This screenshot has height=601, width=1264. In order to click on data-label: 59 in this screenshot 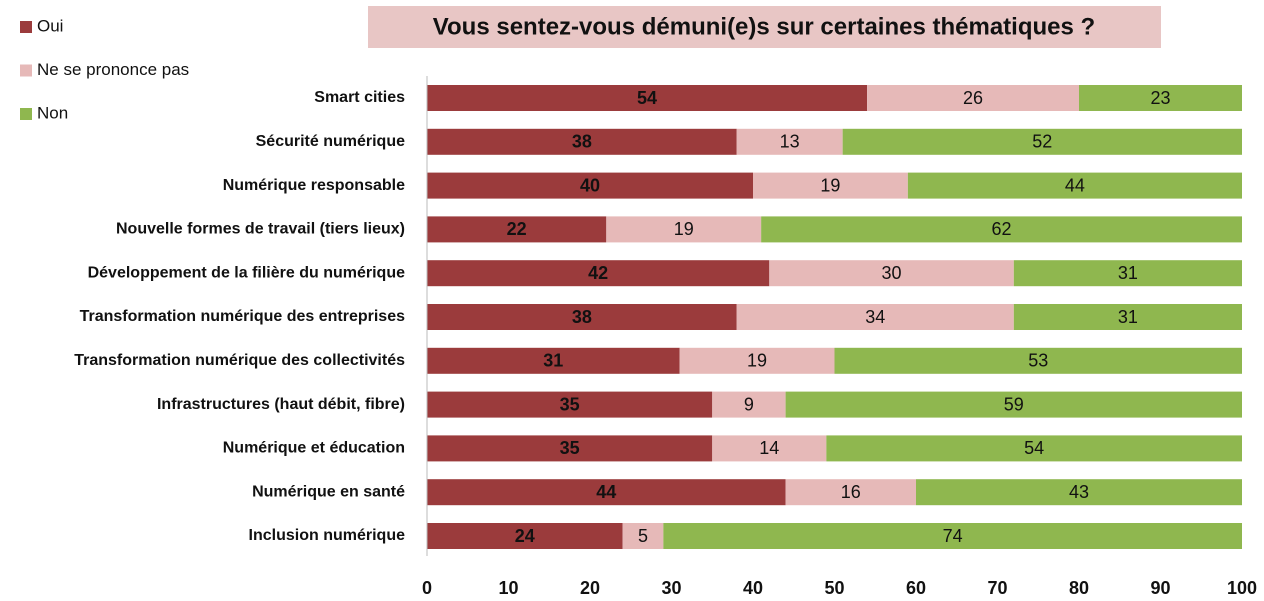, I will do `click(1014, 404)`.